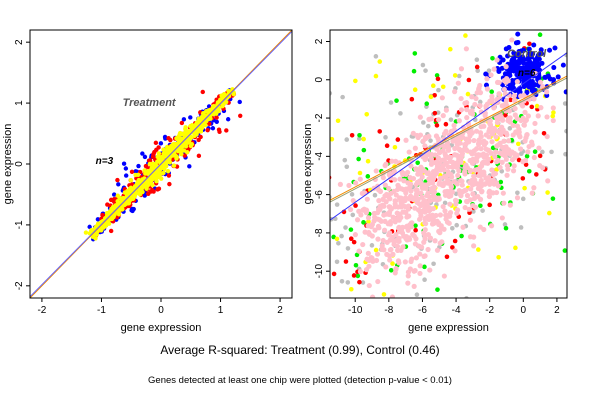 Image resolution: width=600 pixels, height=400 pixels. Describe the element at coordinates (456, 310) in the screenshot. I see `x-tick-label: -4` at that location.